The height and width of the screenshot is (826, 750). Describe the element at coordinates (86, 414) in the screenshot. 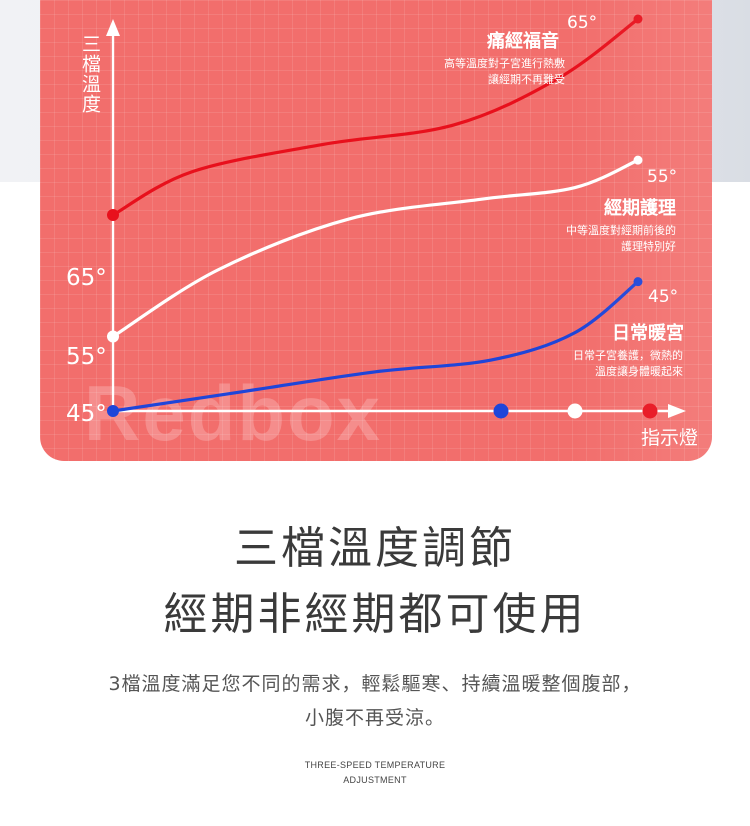

I see `y-tick-label: 45°` at that location.